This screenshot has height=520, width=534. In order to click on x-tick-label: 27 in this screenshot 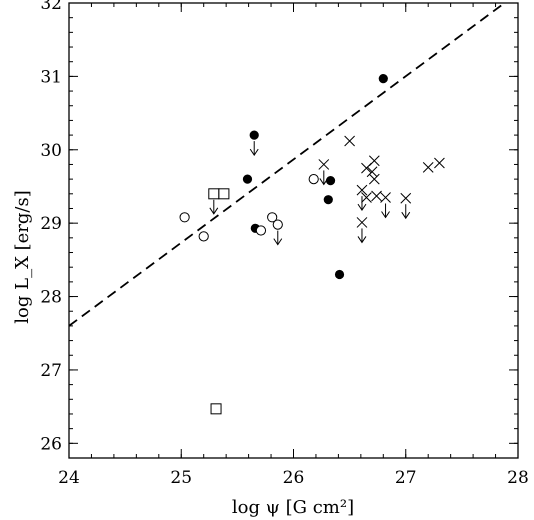, I will do `click(406, 478)`.